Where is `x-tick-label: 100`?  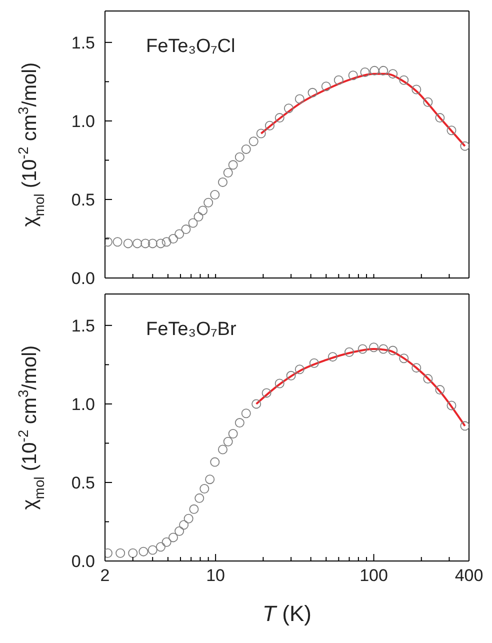 x-tick-label: 100 is located at coordinates (374, 575).